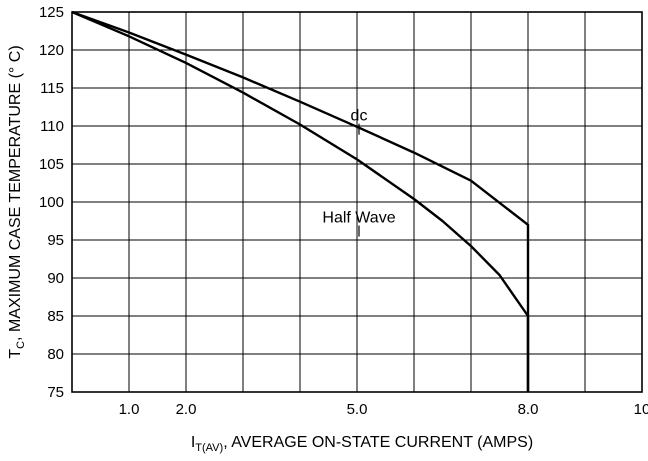 The image size is (648, 461). Describe the element at coordinates (55, 392) in the screenshot. I see `y-tick-label: 75` at that location.